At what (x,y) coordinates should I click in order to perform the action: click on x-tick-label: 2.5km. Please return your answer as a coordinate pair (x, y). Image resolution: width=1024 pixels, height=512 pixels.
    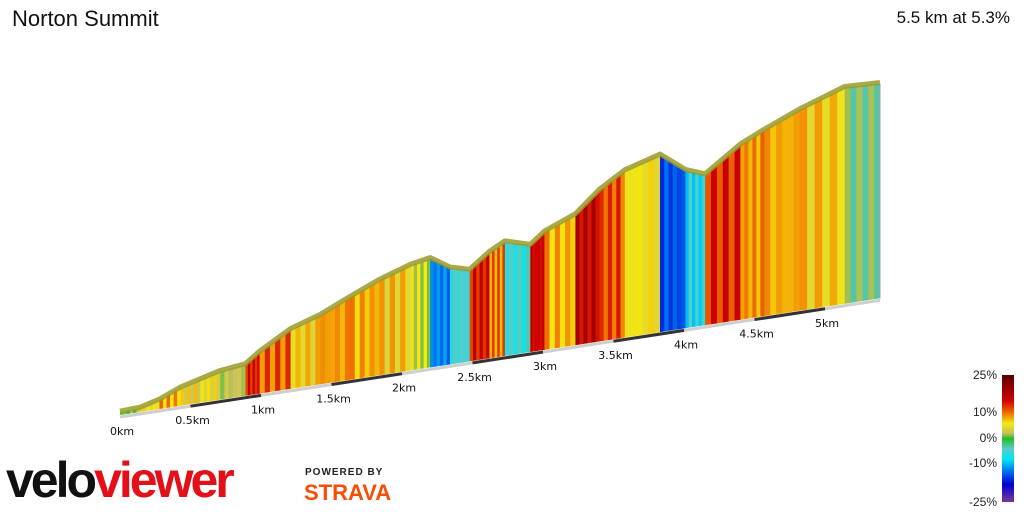
    Looking at the image, I should click on (474, 377).